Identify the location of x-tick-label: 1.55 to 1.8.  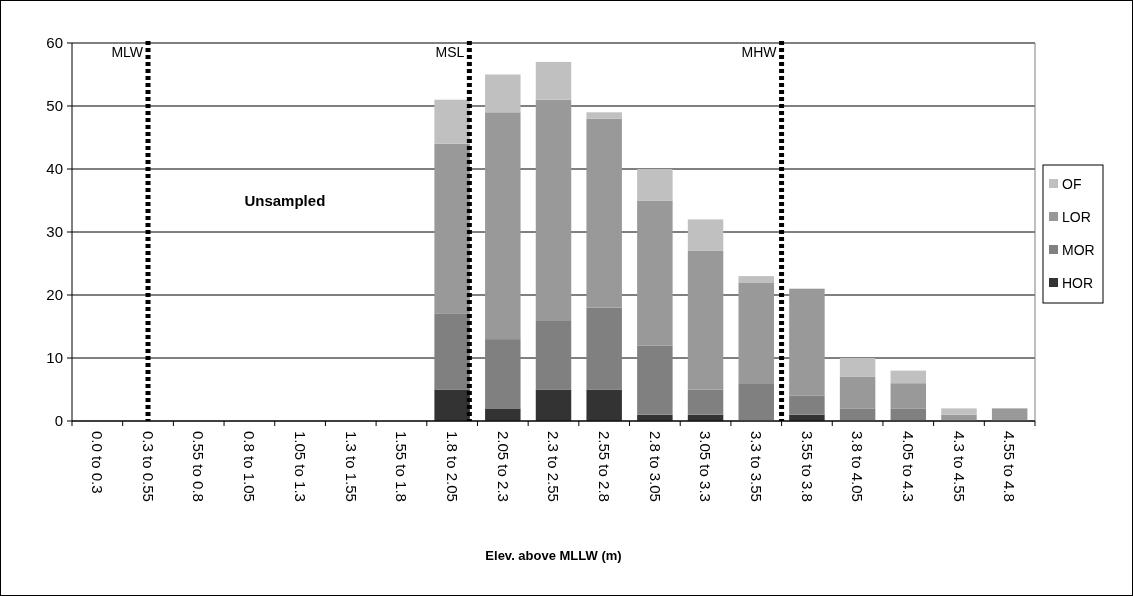
(402, 466).